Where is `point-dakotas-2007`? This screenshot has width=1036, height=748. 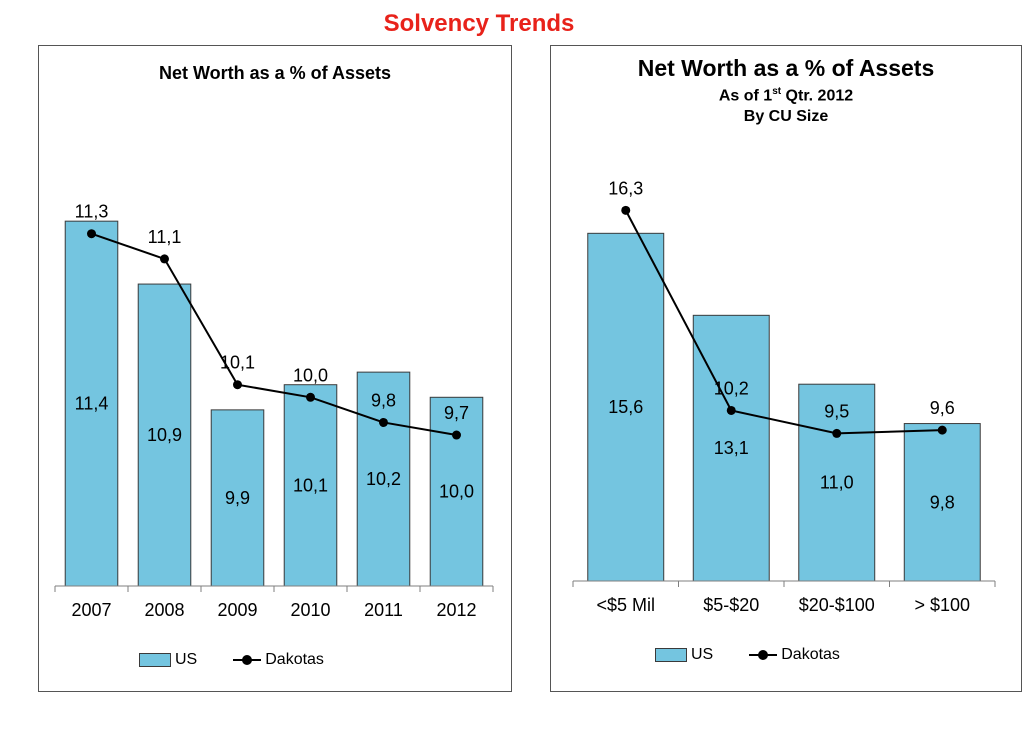
point-dakotas-2007 is located at coordinates (91, 234).